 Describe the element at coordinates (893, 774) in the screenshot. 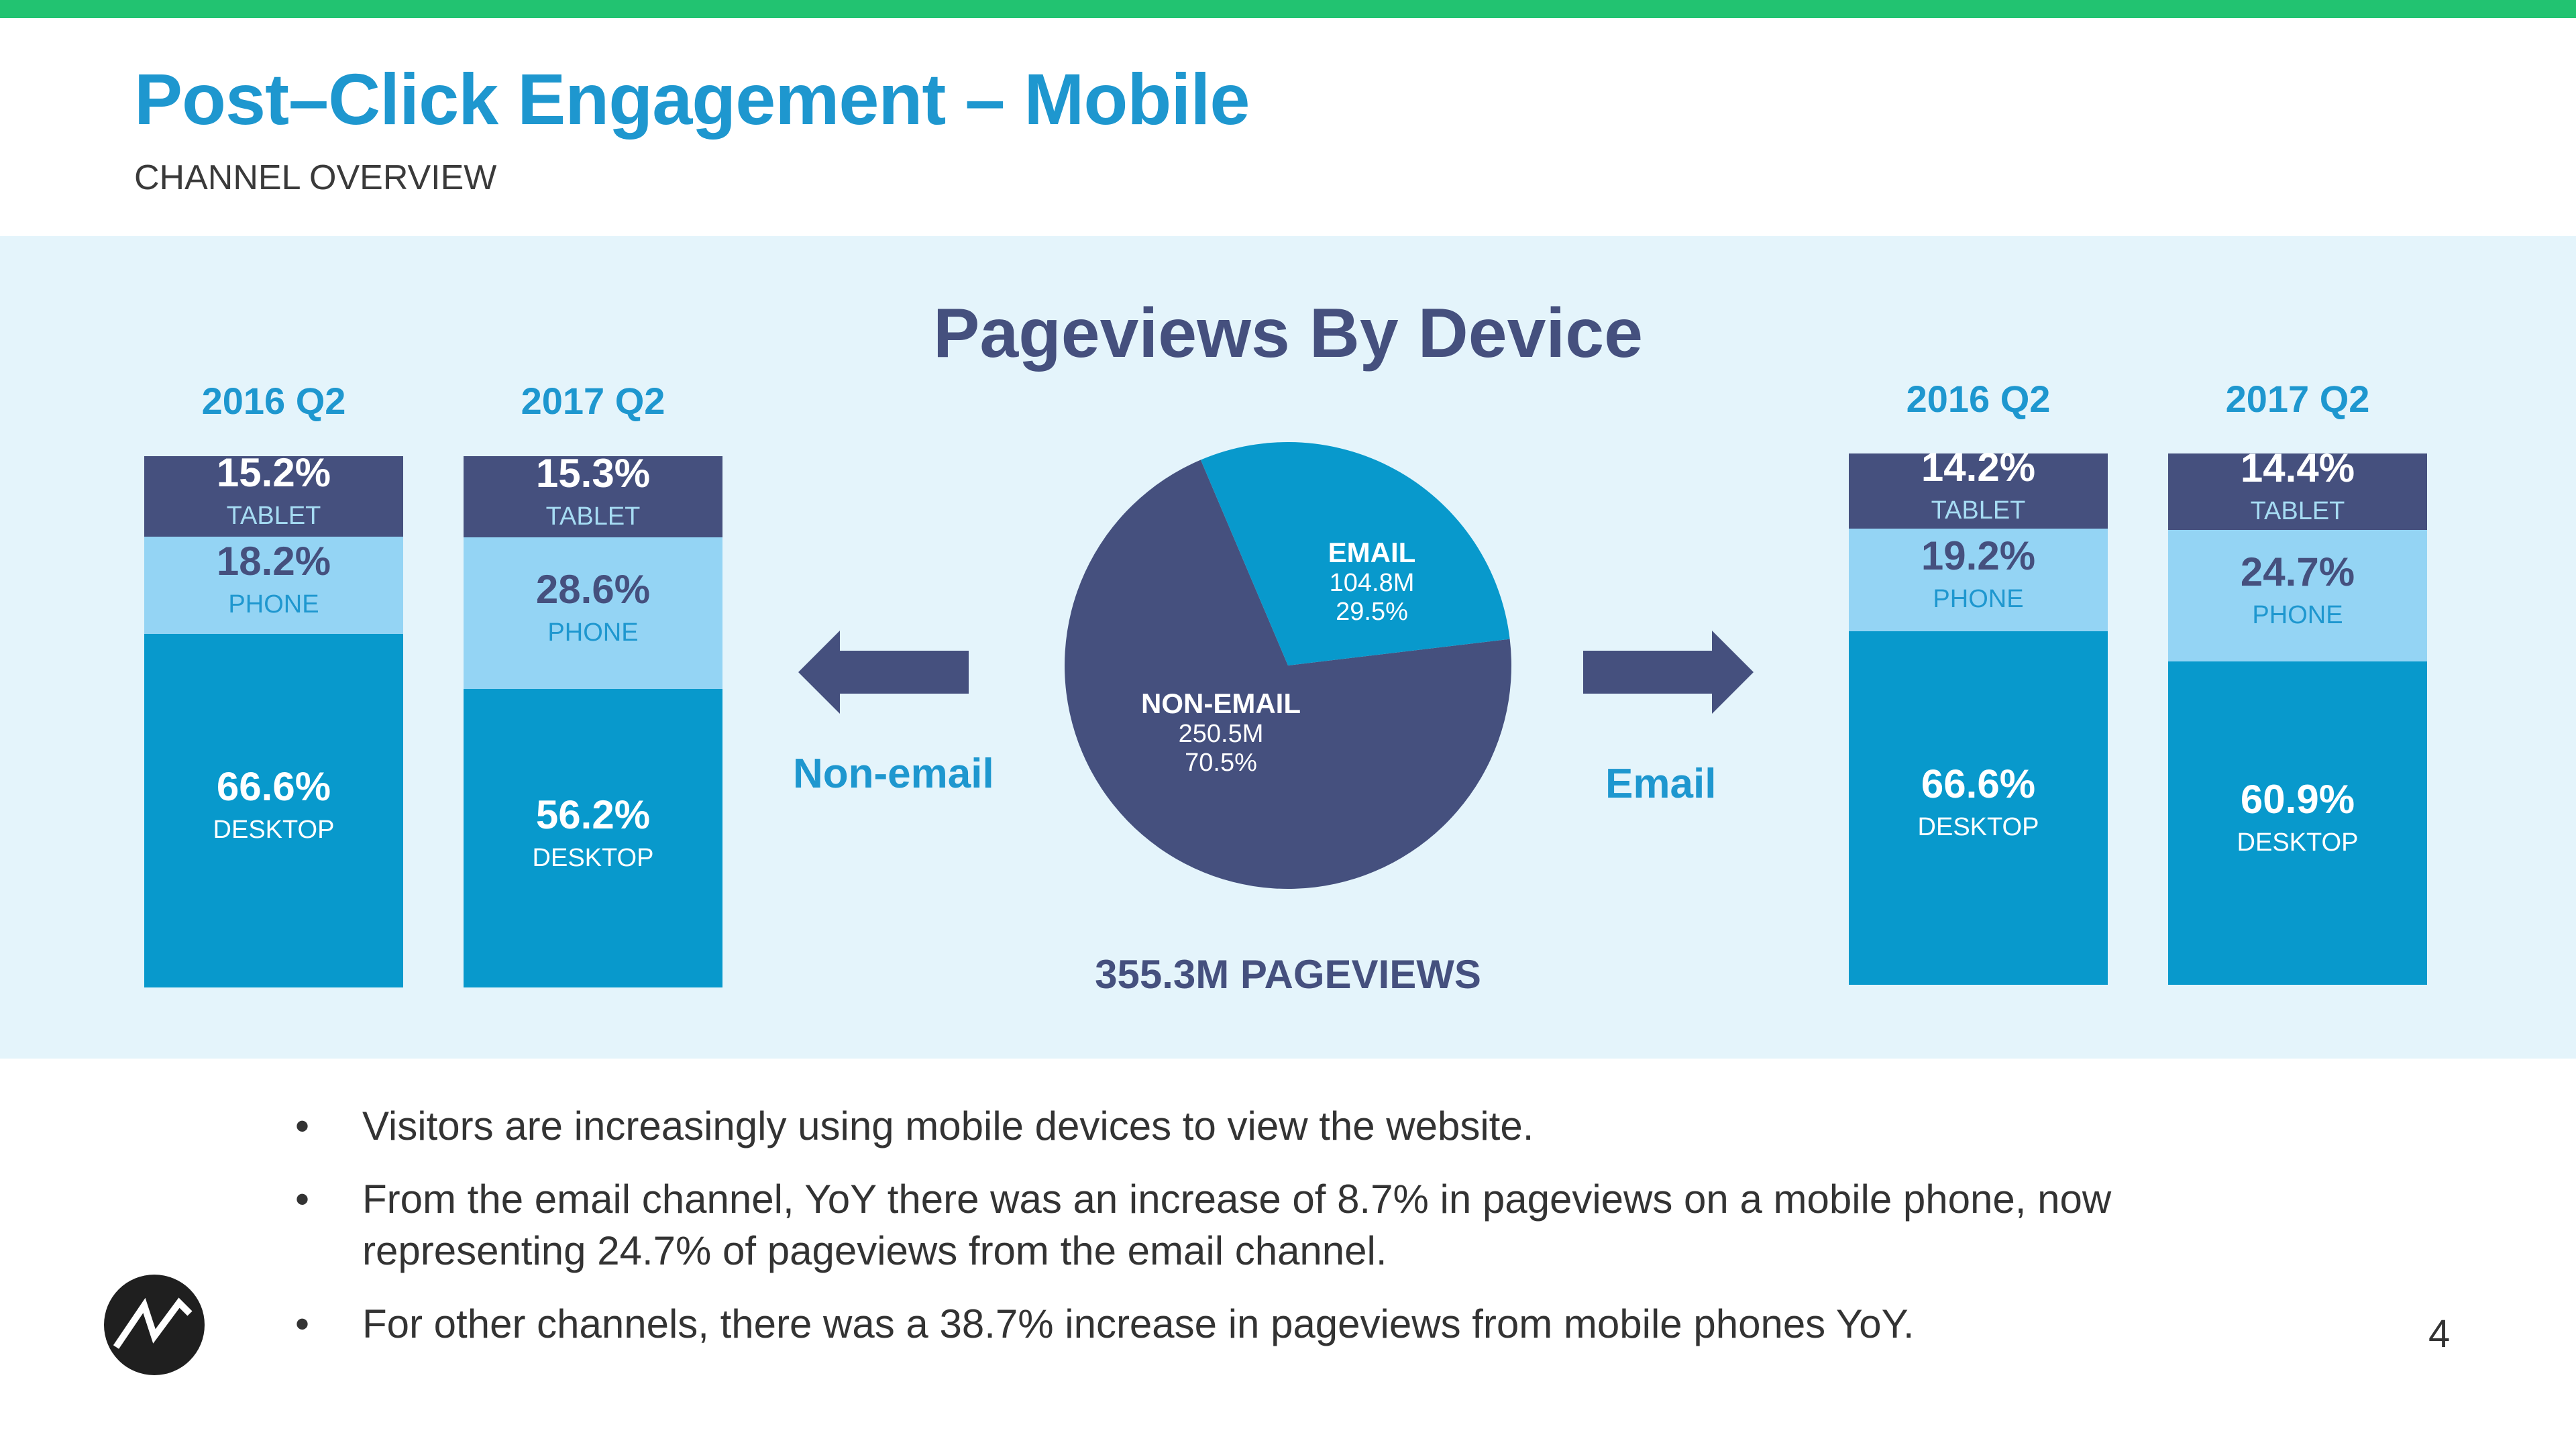

I see `nonemail-label: Non-email` at that location.